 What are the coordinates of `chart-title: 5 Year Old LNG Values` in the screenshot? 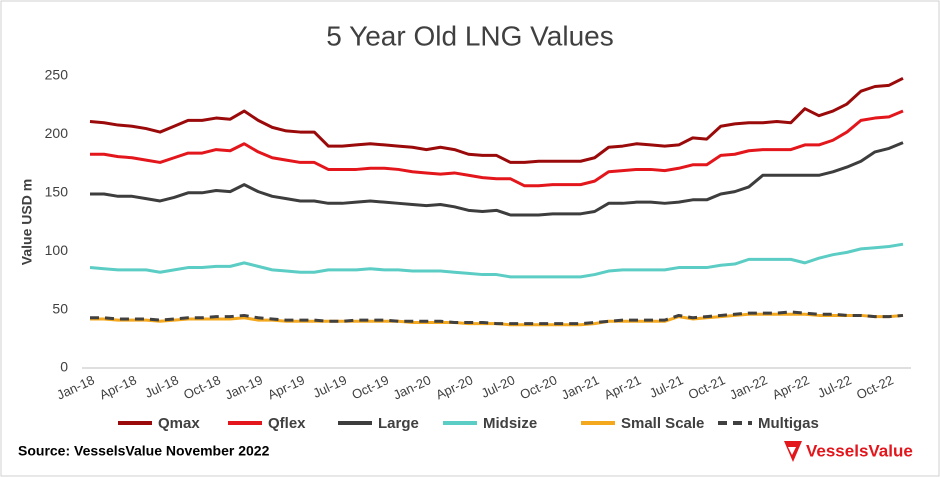 It's located at (469, 35).